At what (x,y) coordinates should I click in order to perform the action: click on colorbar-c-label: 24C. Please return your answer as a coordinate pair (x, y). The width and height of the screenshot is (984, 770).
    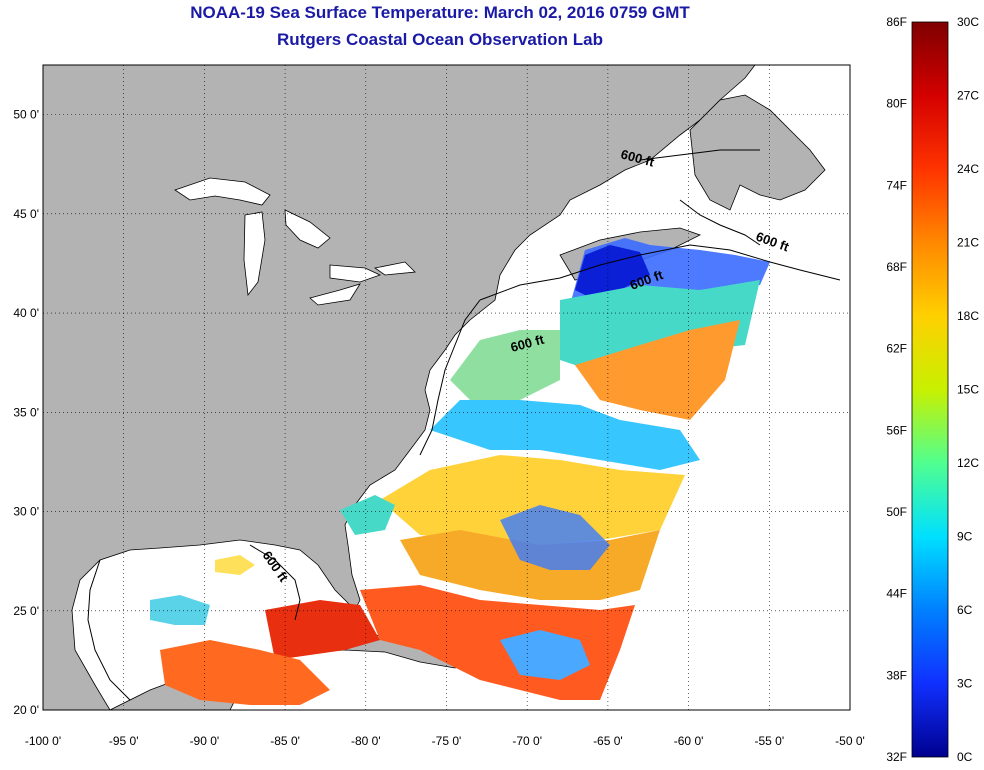
    Looking at the image, I should click on (968, 169).